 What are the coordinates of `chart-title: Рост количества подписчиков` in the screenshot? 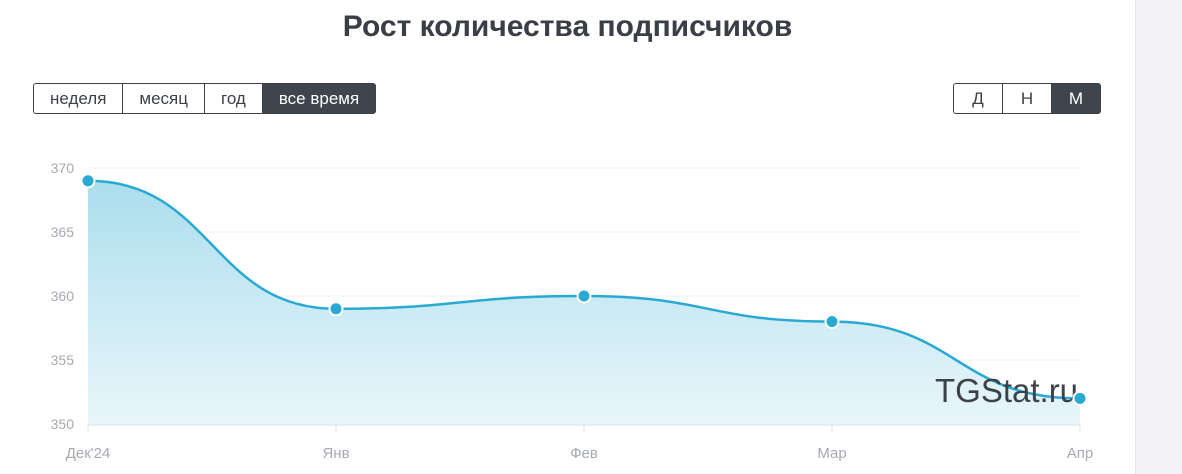 It's located at (567, 26).